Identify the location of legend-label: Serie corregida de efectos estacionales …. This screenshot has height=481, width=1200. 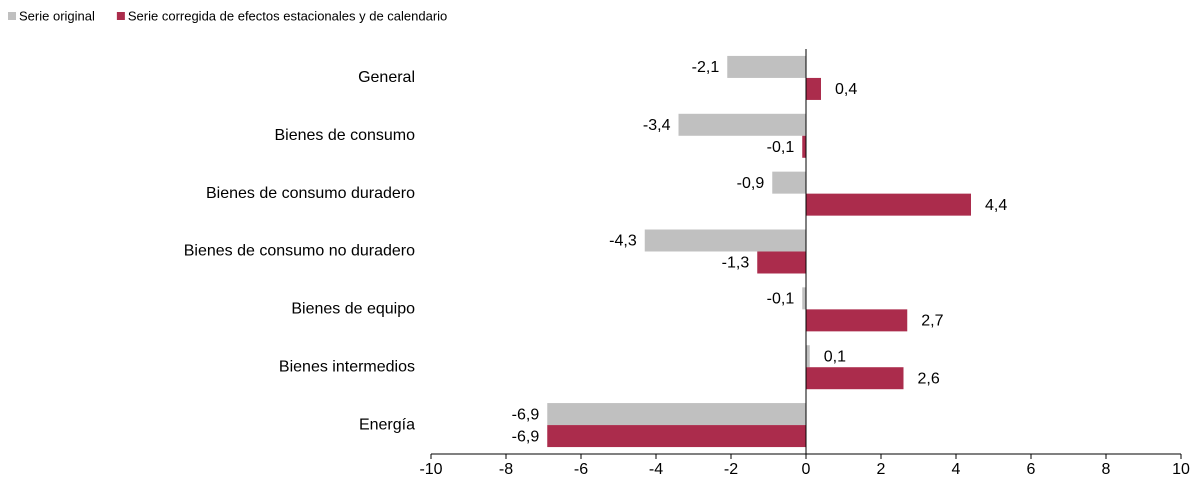
(287, 15).